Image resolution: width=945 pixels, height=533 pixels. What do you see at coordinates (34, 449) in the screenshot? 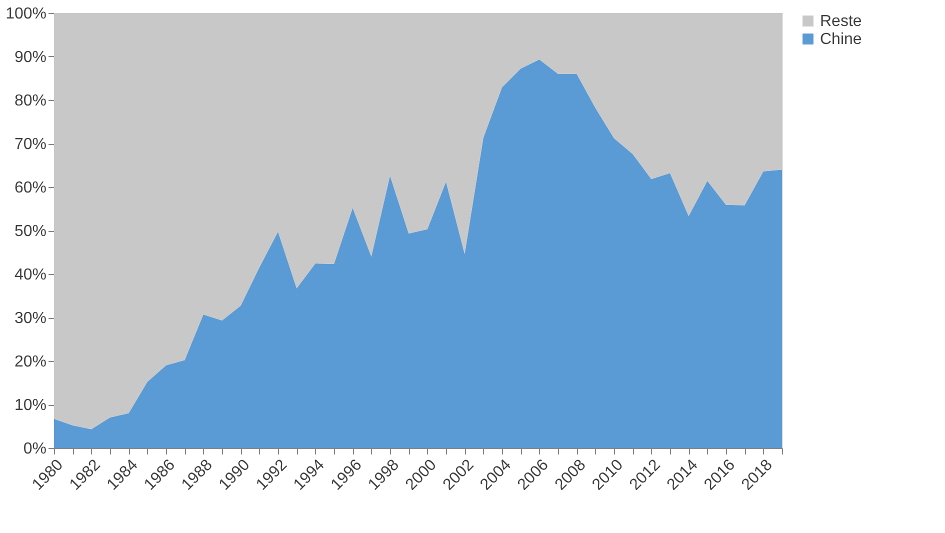
I see `y-tick-label: 0%` at bounding box center [34, 449].